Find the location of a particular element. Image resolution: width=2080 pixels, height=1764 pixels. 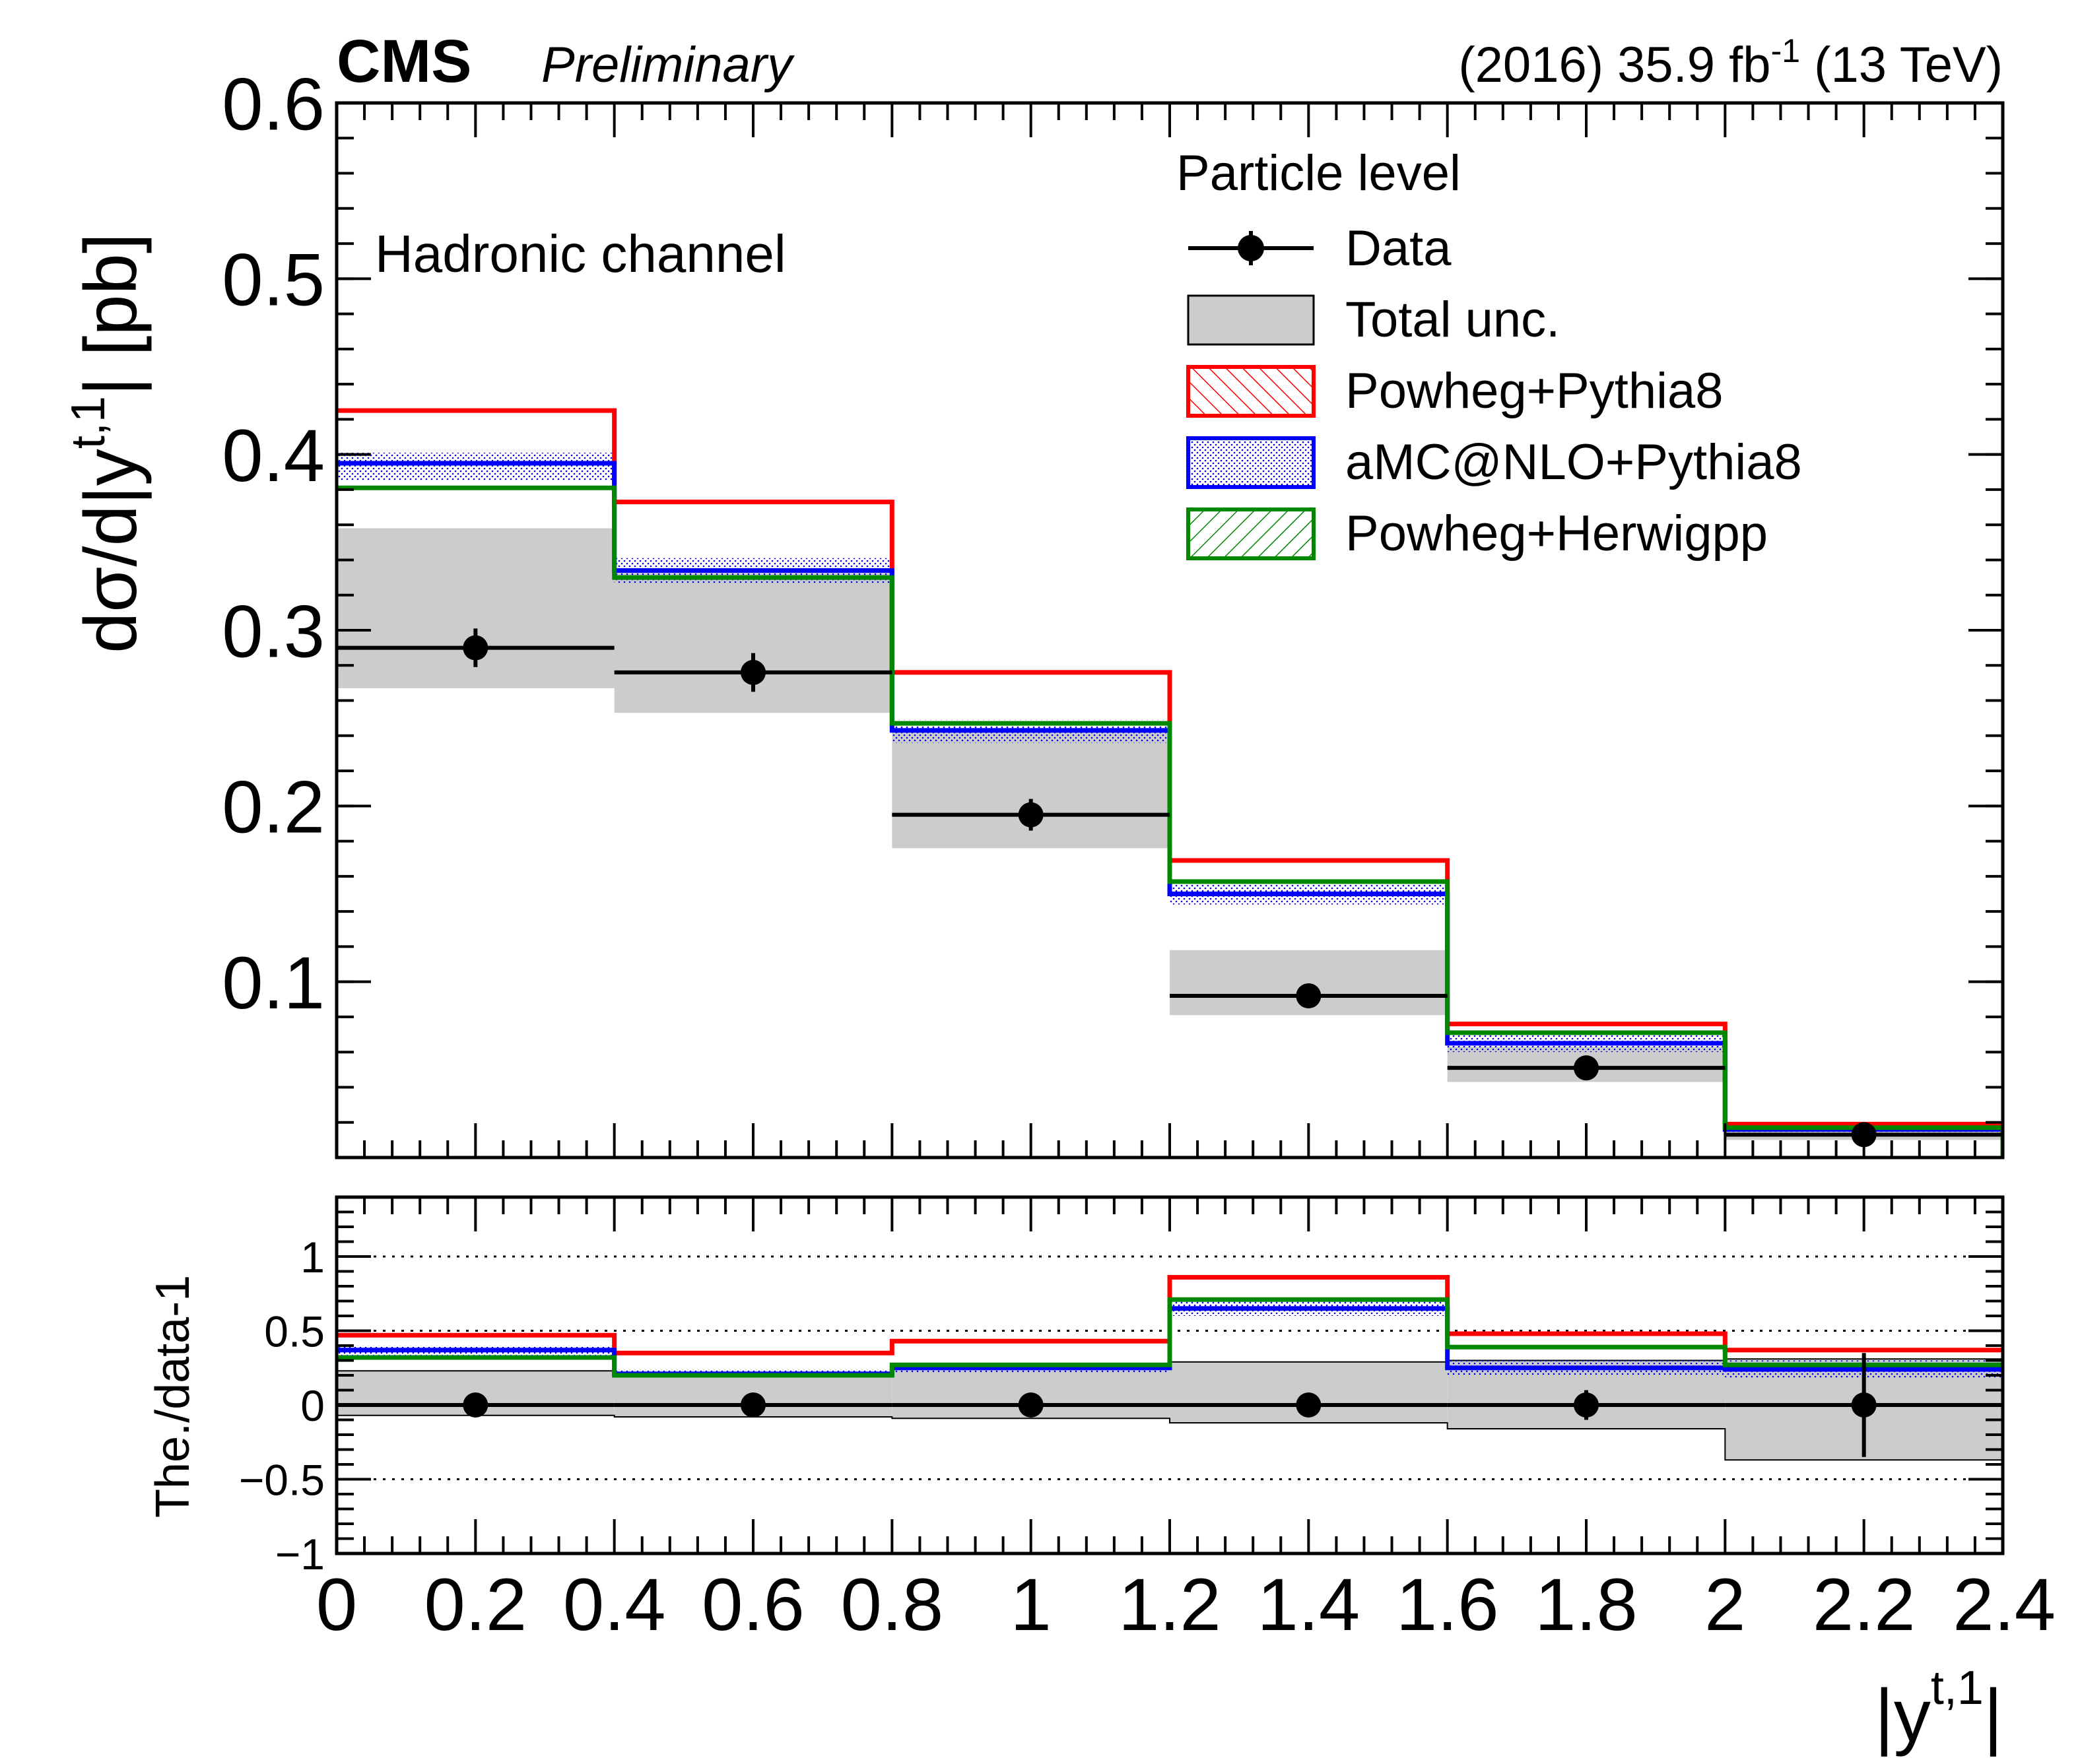

lumi-suffix: (13 TeV) is located at coordinates (1901, 65).